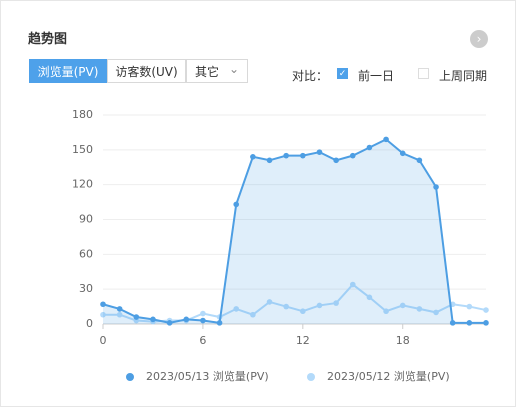 Image resolution: width=516 pixels, height=407 pixels. Describe the element at coordinates (86, 219) in the screenshot. I see `y-tick-label: 90` at that location.